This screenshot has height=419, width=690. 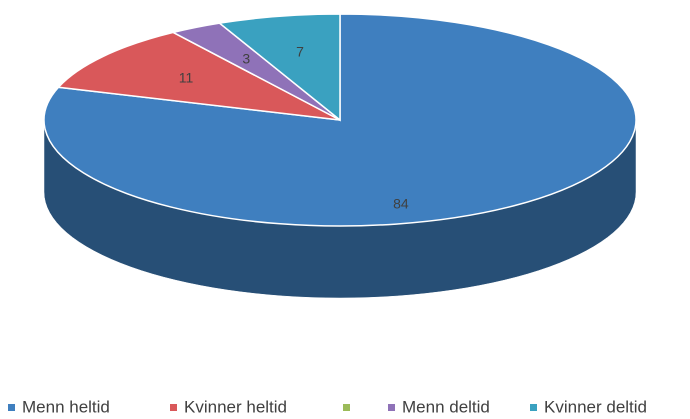 I want to click on legend-label: Kvinner deltid, so click(x=595, y=406).